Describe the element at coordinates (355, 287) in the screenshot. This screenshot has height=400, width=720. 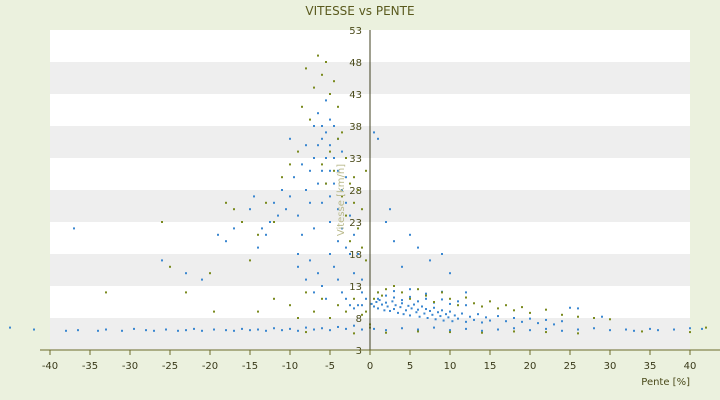
I see `y-tick-label: 13` at that location.